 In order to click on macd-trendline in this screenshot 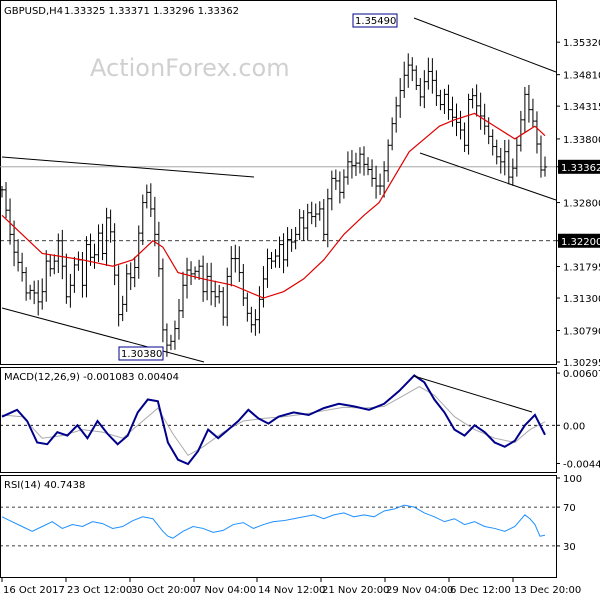, I will do `click(473, 394)`.